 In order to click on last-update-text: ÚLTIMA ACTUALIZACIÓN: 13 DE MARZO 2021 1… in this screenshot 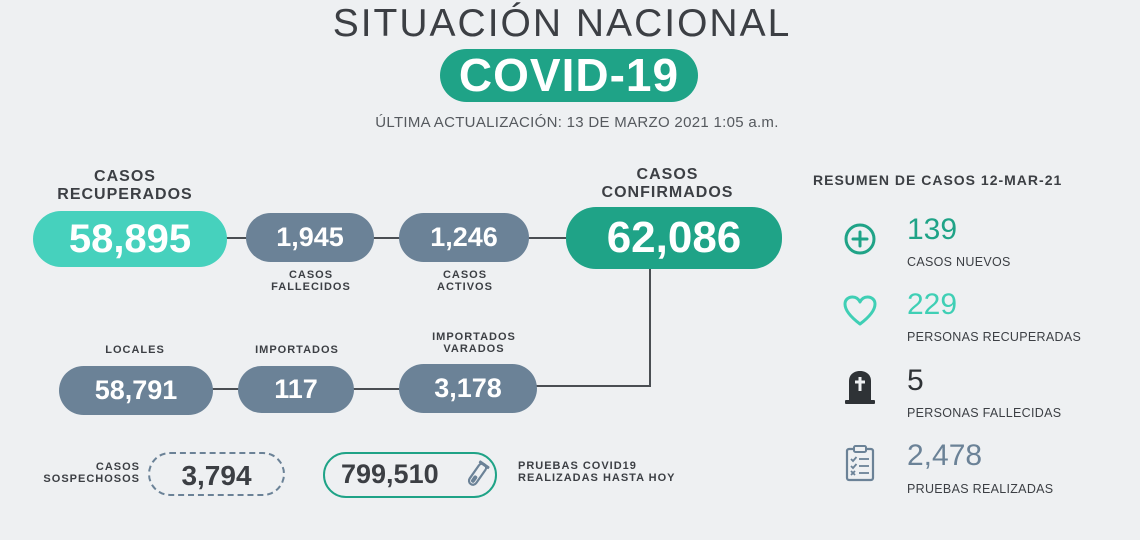, I will do `click(577, 122)`.